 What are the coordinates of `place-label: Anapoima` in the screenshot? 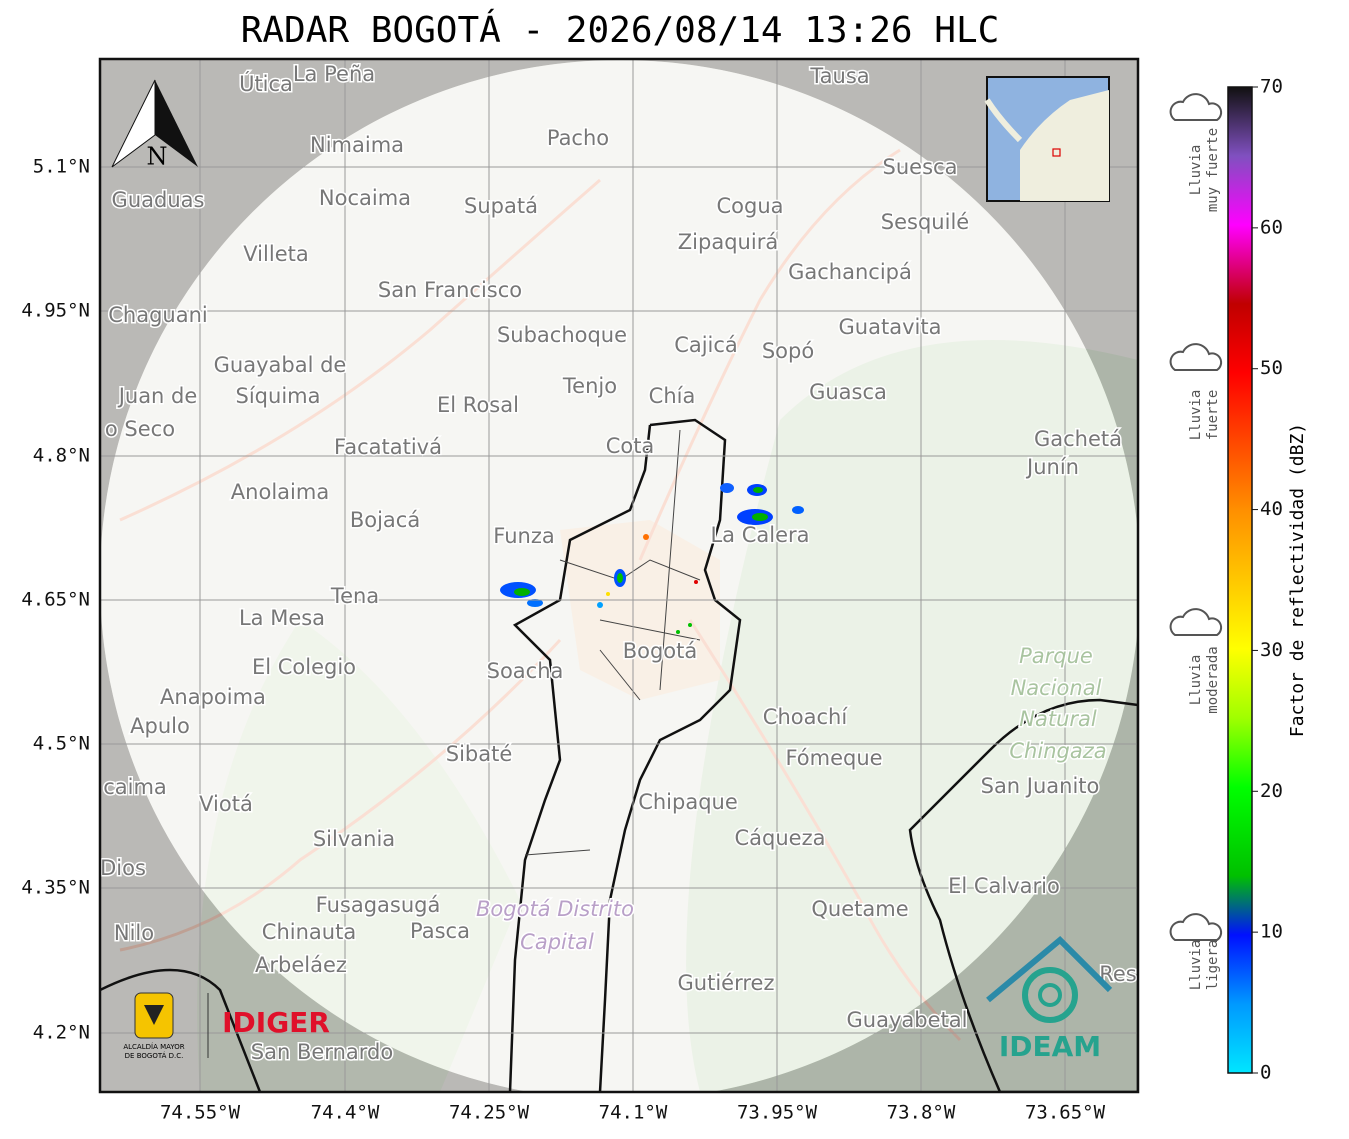 It's located at (213, 697).